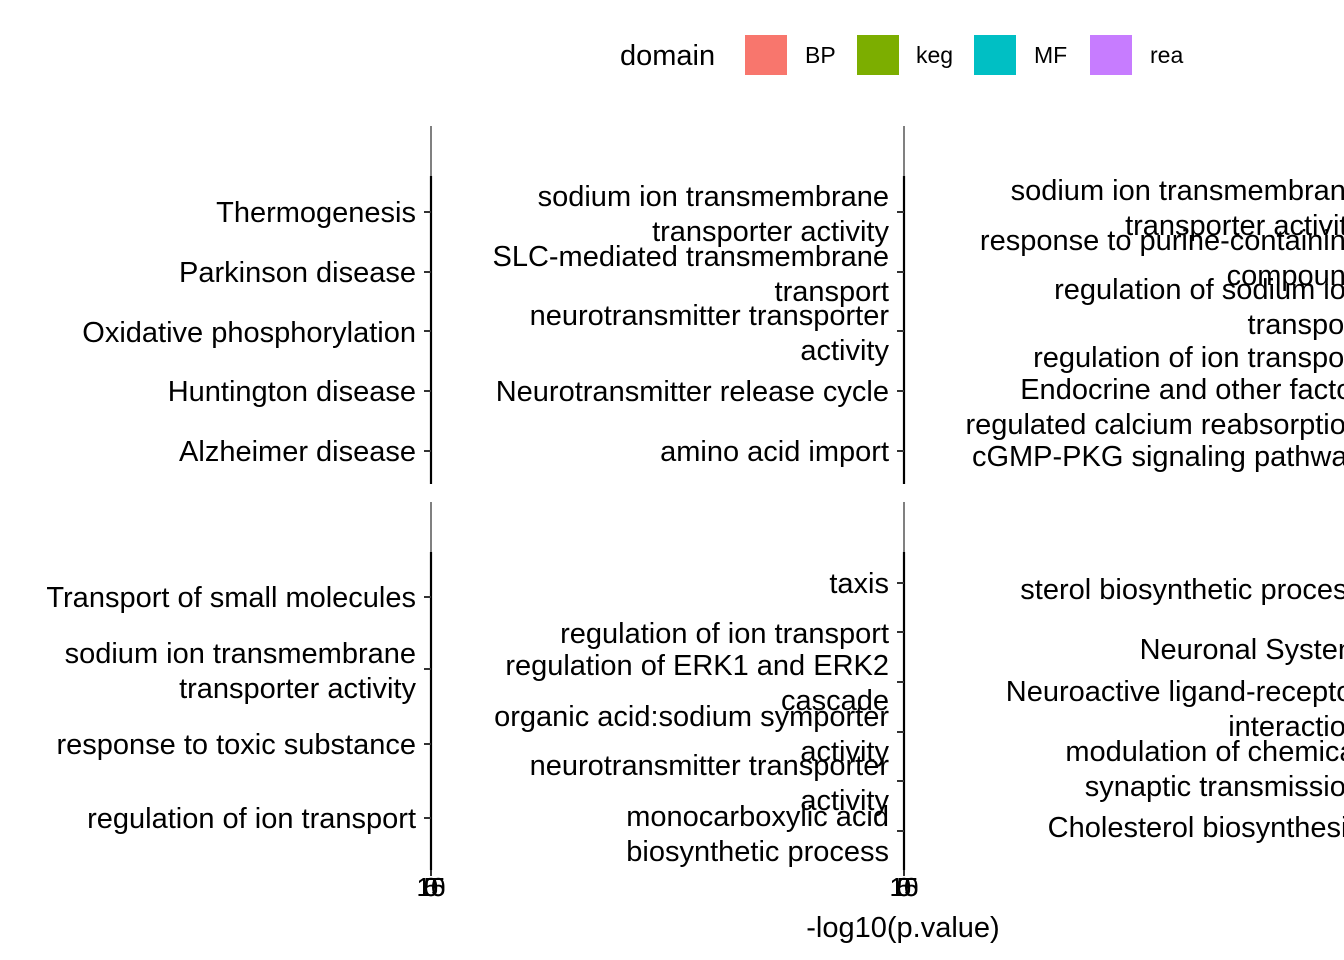  What do you see at coordinates (1050, 55) in the screenshot?
I see `legend-label-mf: MF` at bounding box center [1050, 55].